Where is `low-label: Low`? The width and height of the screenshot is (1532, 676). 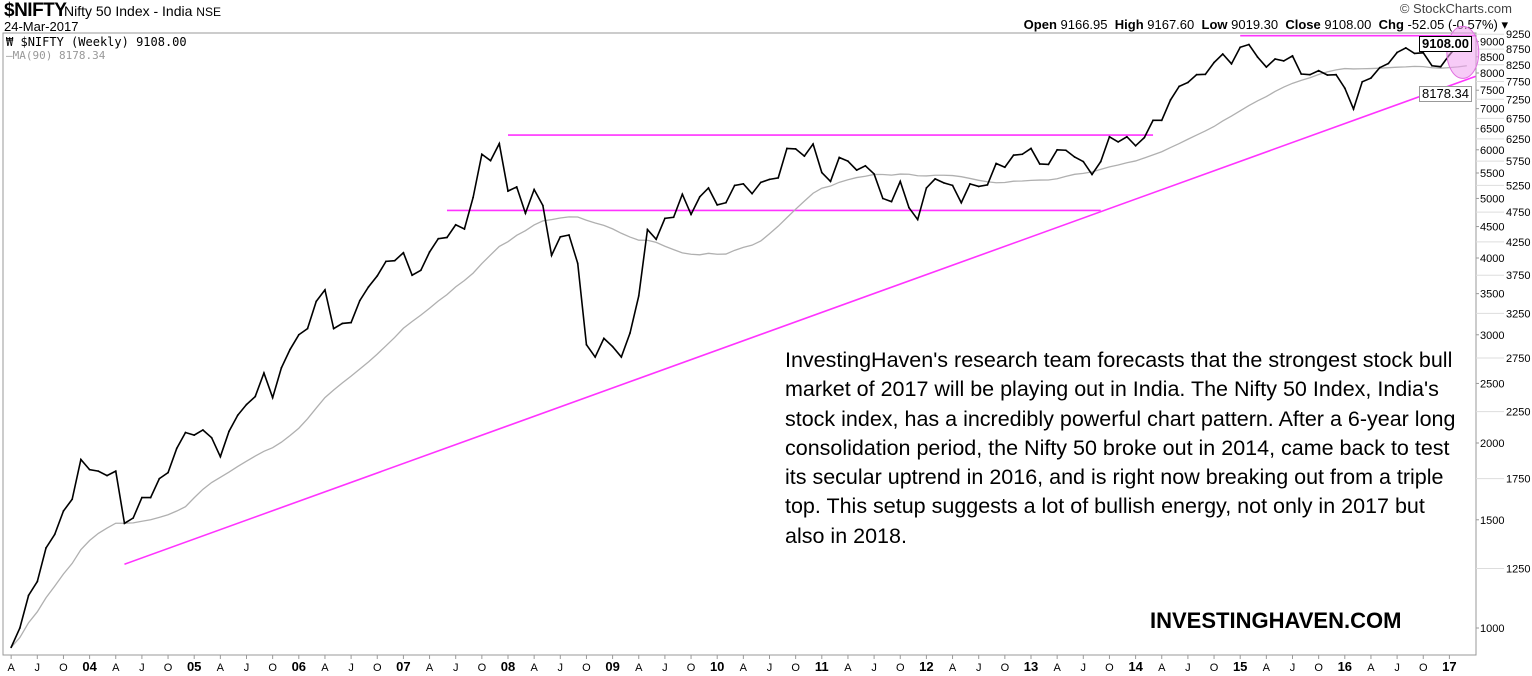 low-label: Low is located at coordinates (1214, 24).